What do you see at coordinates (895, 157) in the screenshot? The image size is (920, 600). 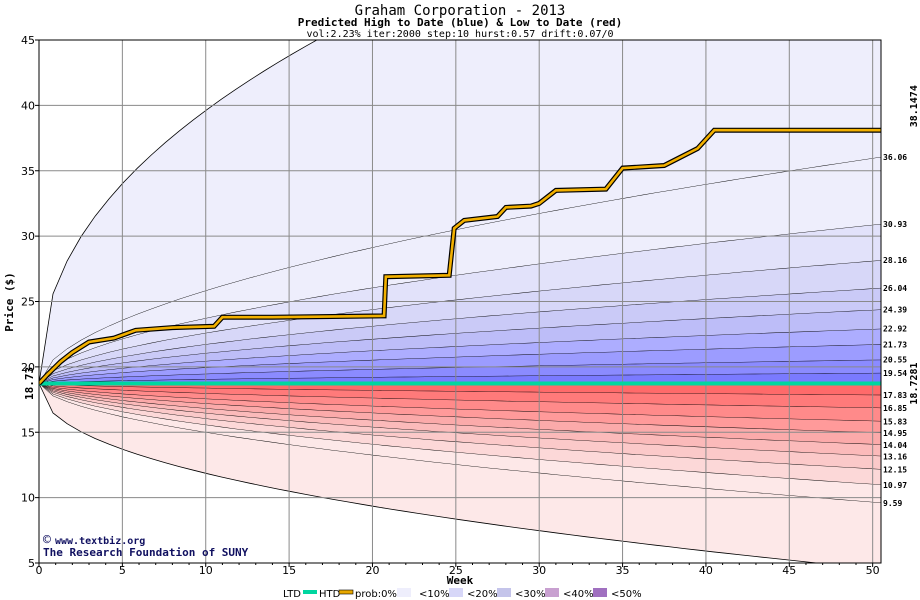 I see `quantile-label: 36.06` at bounding box center [895, 157].